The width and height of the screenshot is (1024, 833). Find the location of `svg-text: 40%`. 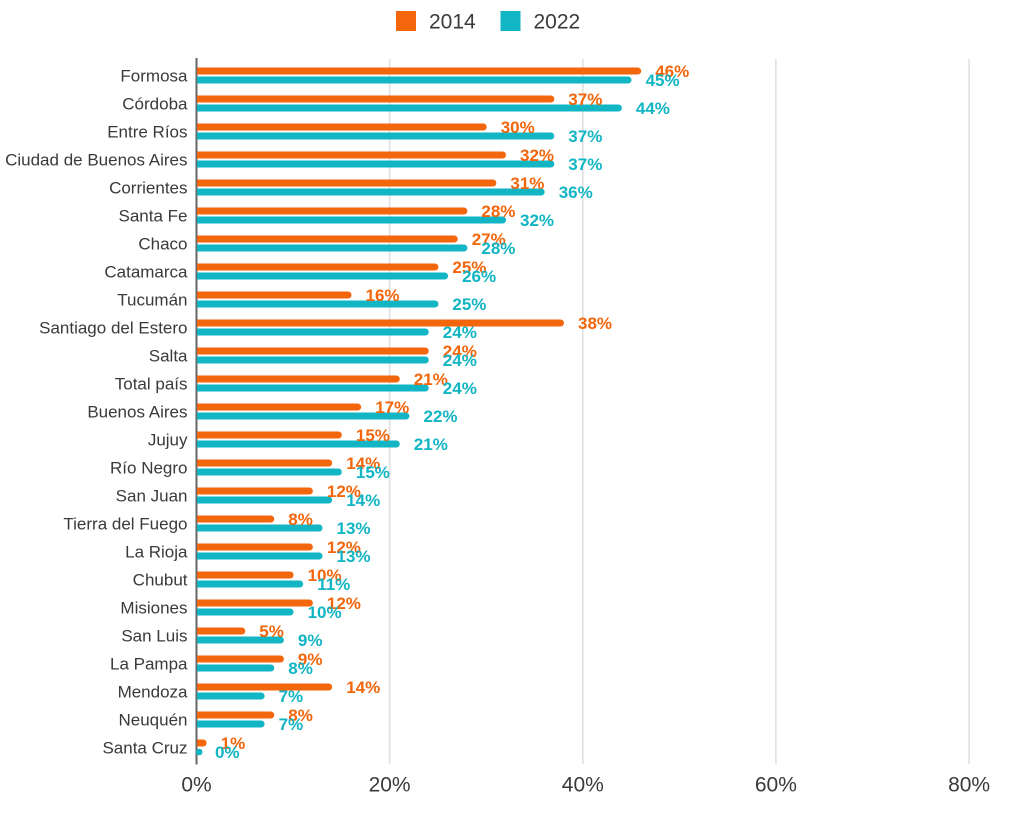

svg-text: 40% is located at coordinates (583, 785).